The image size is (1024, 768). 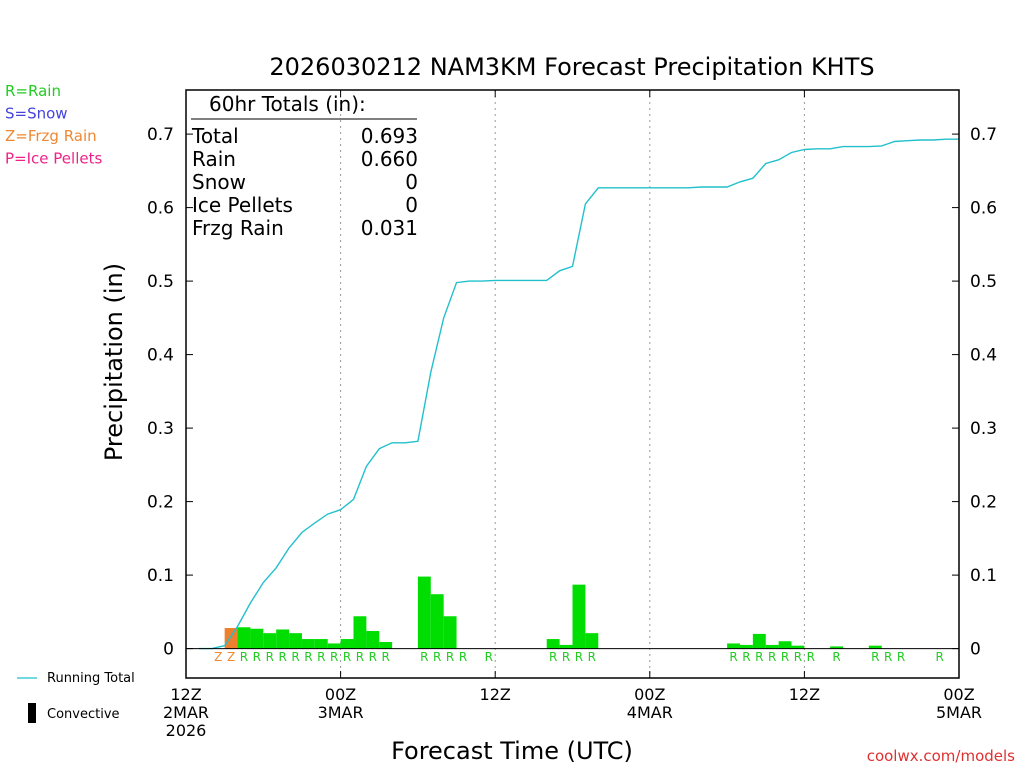 What do you see at coordinates (650, 712) in the screenshot?
I see `x-tick-label: 4MAR` at bounding box center [650, 712].